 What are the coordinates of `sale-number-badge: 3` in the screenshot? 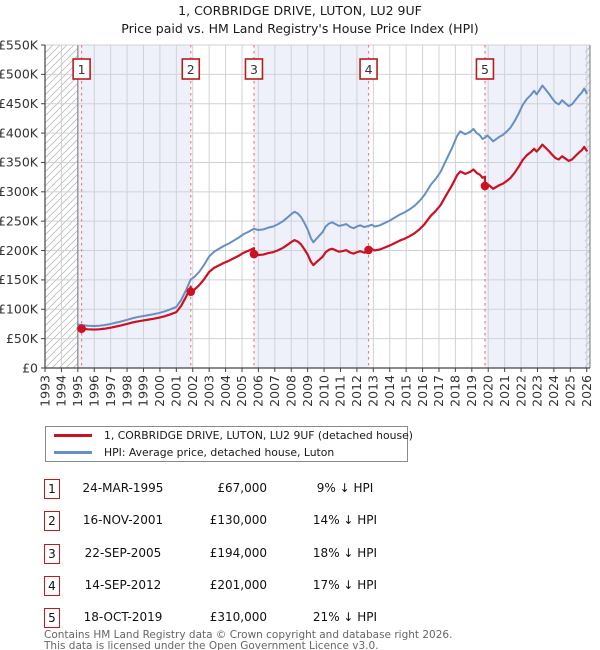 It's located at (52, 554).